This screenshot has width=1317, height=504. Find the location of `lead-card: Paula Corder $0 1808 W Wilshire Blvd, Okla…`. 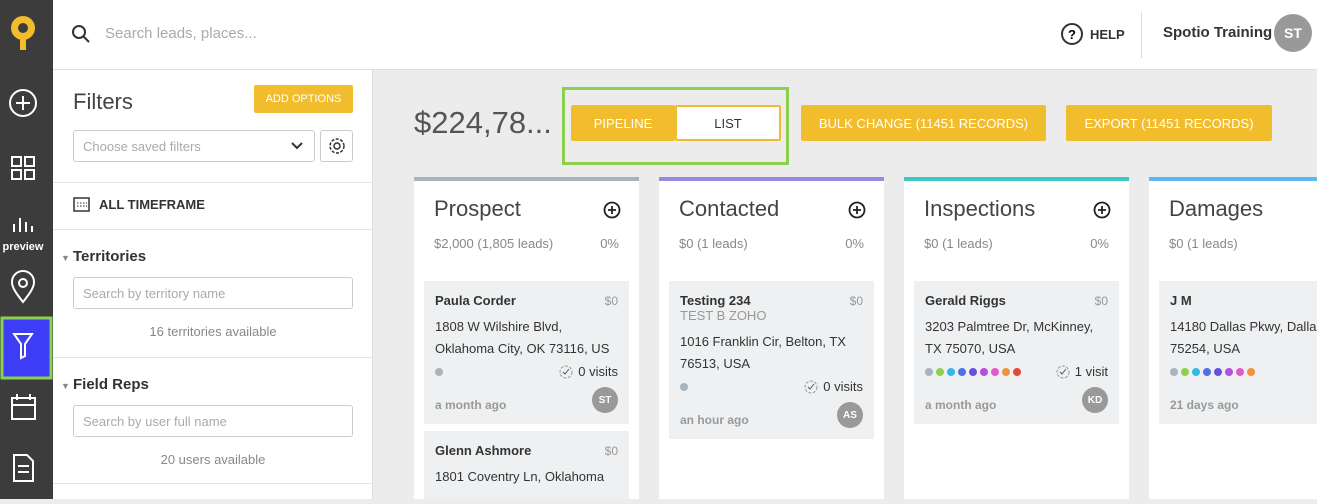

lead-card: Paula Corder $0 1808 W Wilshire Blvd, Okla… is located at coordinates (526, 352).